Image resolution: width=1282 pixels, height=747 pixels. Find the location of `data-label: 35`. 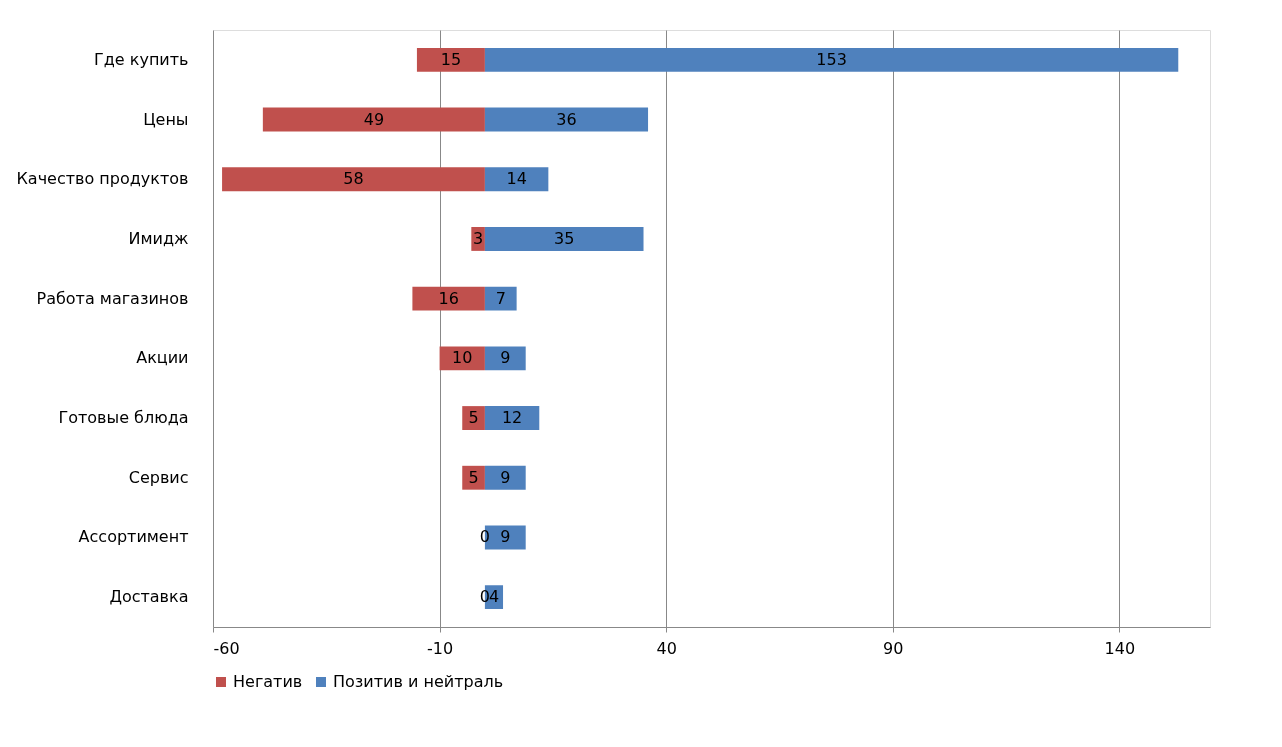

data-label: 35 is located at coordinates (564, 238).